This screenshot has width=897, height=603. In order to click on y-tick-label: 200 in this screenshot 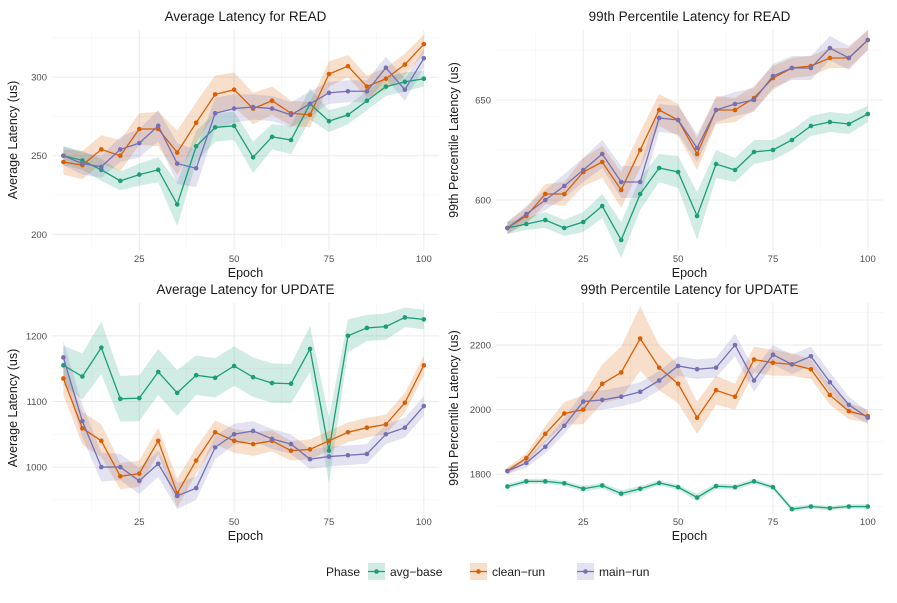, I will do `click(39, 235)`.